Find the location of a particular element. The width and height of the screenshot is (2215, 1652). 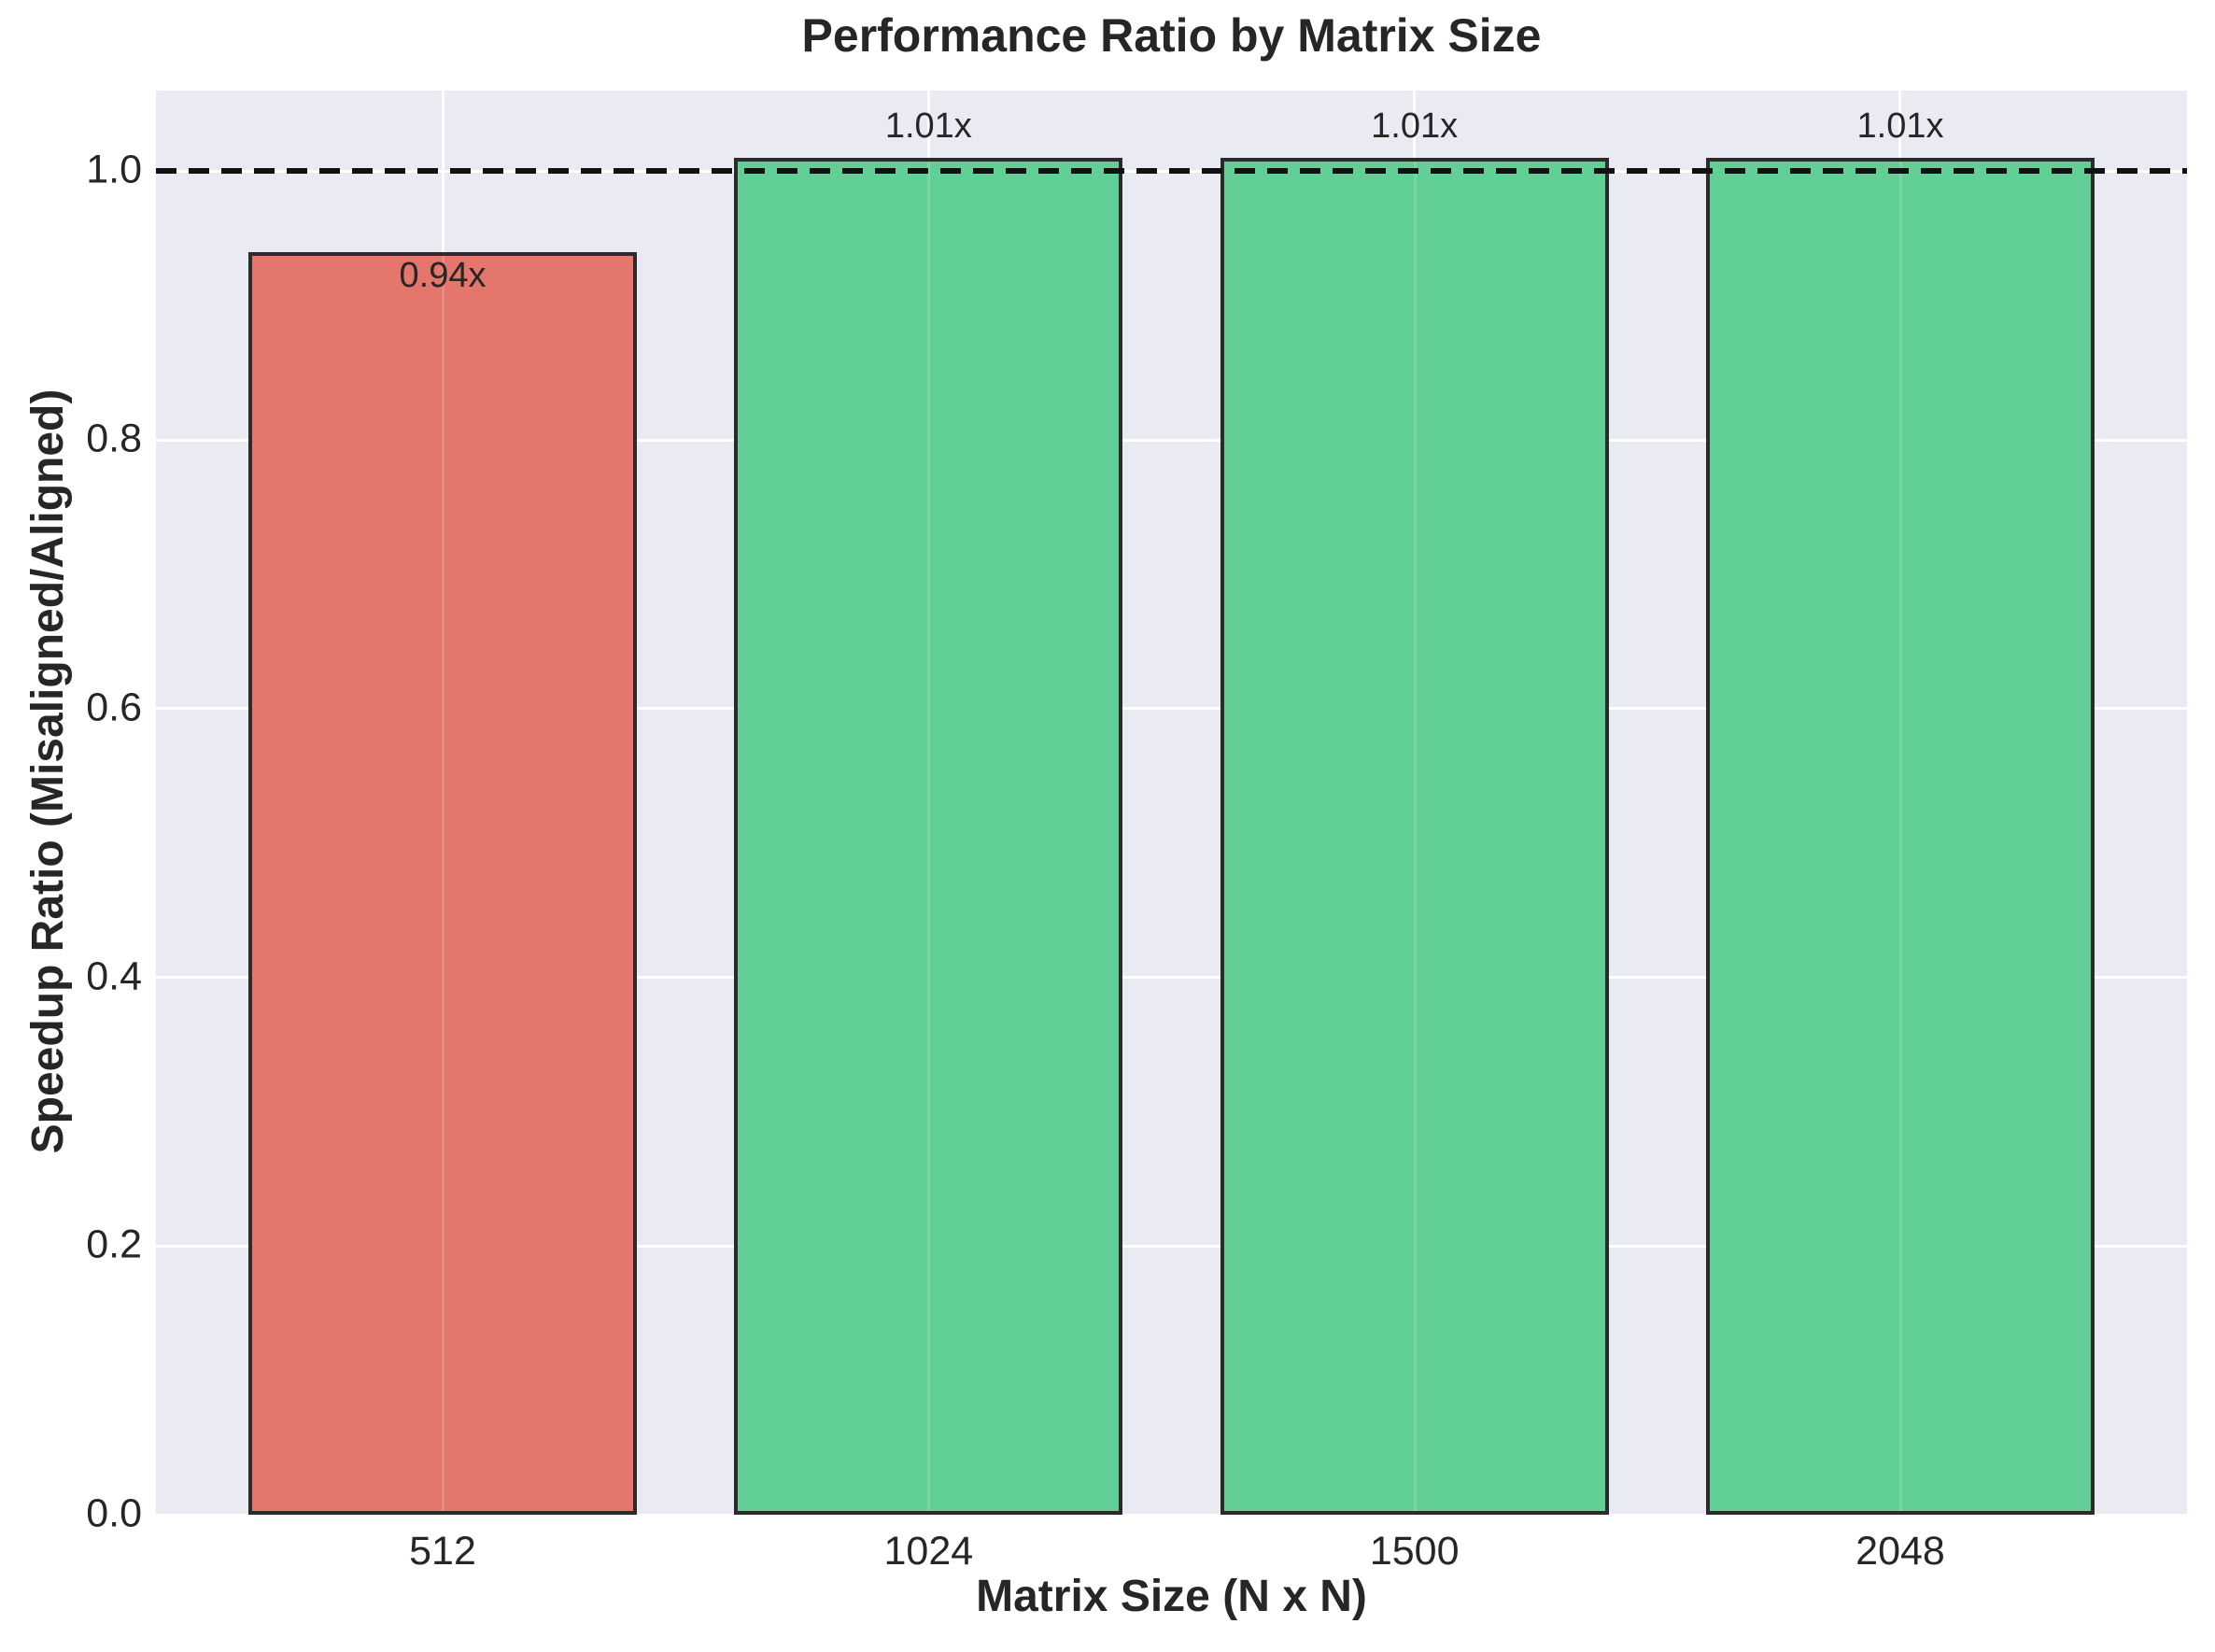

y-tick-label: 0.6 is located at coordinates (114, 707).